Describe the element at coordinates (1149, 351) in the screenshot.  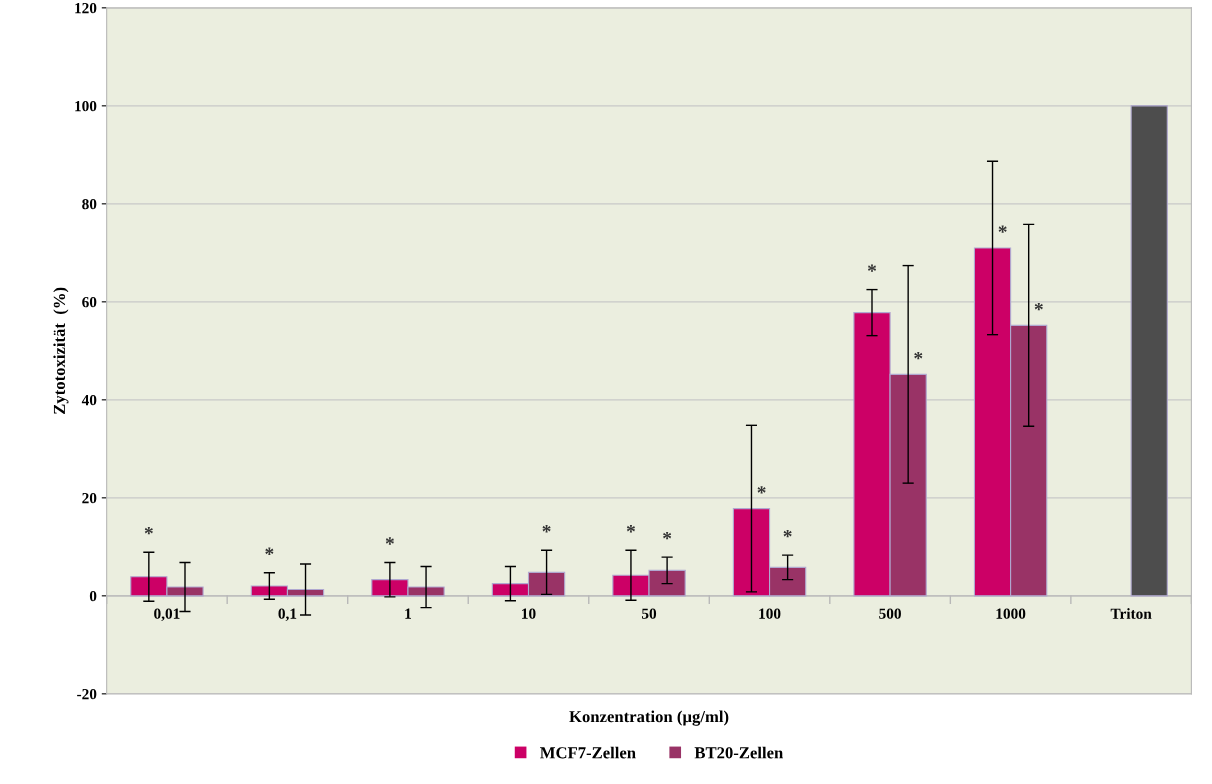
I see `bar` at that location.